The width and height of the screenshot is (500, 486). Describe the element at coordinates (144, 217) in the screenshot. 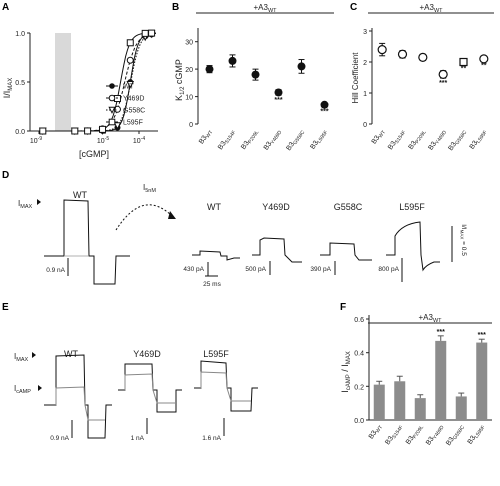

I see `dotted-arrow` at that location.